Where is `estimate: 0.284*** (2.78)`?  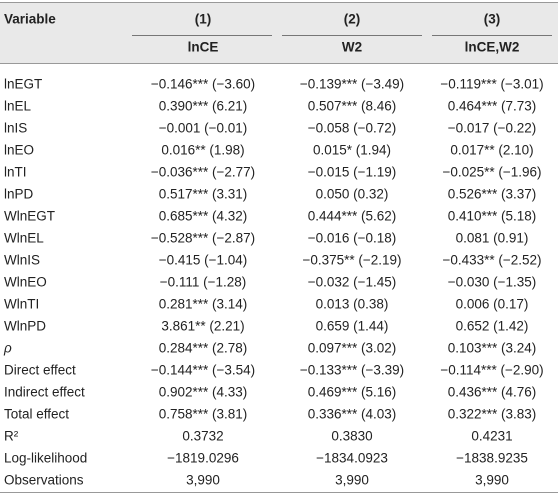 estimate: 0.284*** (2.78) is located at coordinates (203, 348).